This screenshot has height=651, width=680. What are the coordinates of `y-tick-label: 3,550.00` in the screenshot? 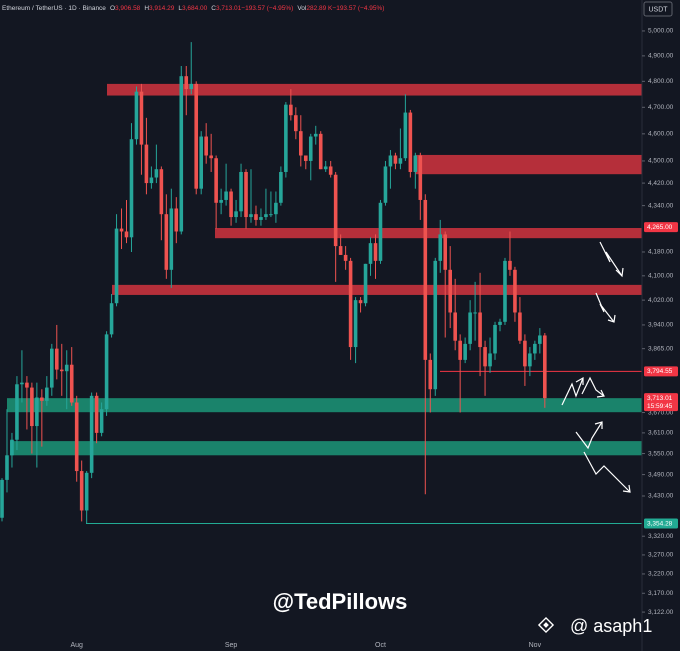 It's located at (661, 453).